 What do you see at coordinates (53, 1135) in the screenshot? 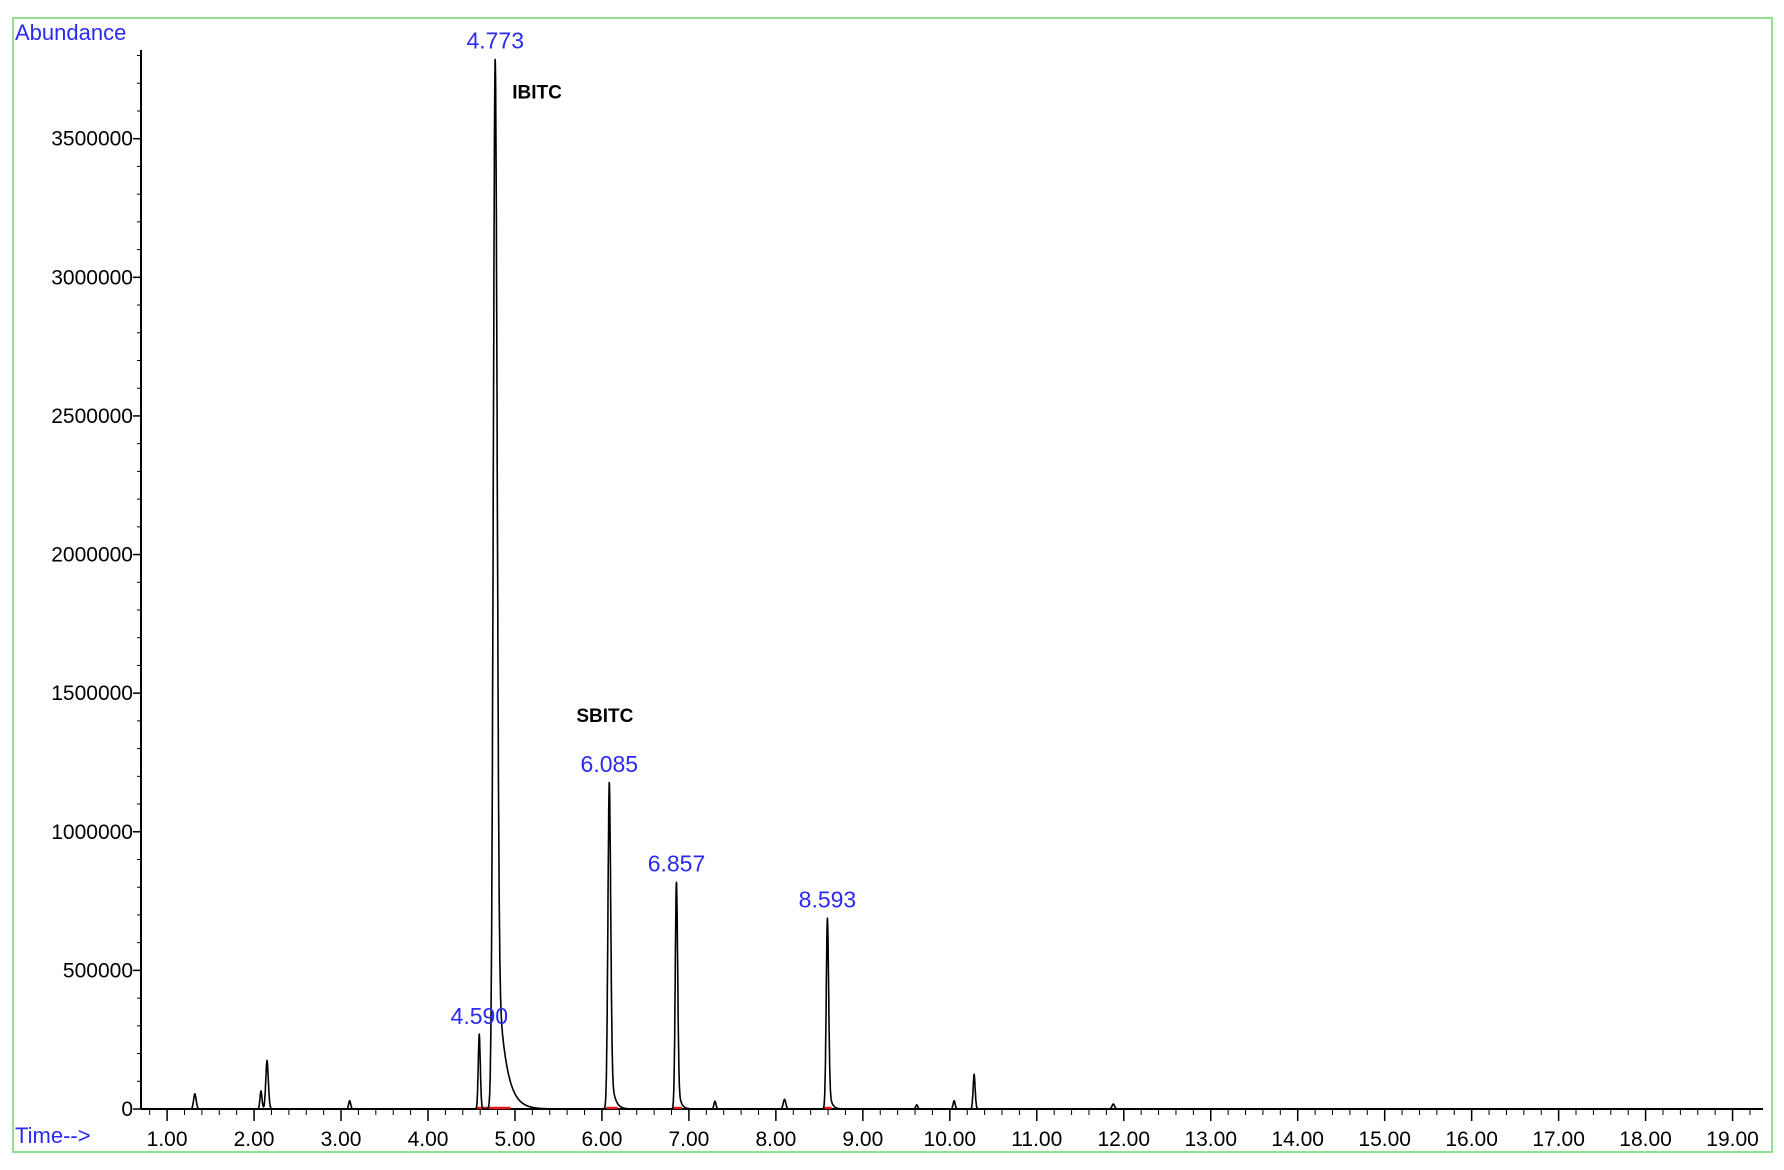
I see `x-axis-title: Time-->` at bounding box center [53, 1135].